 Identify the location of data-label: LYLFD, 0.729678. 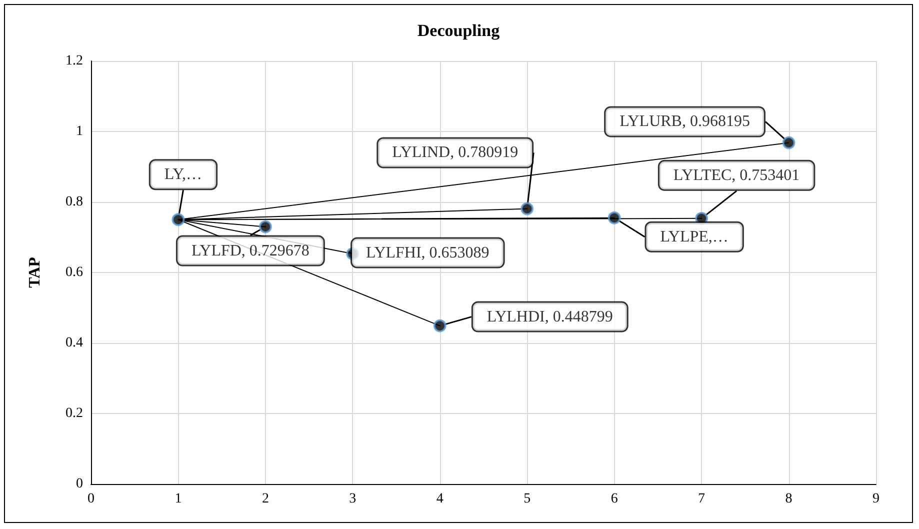
(250, 251).